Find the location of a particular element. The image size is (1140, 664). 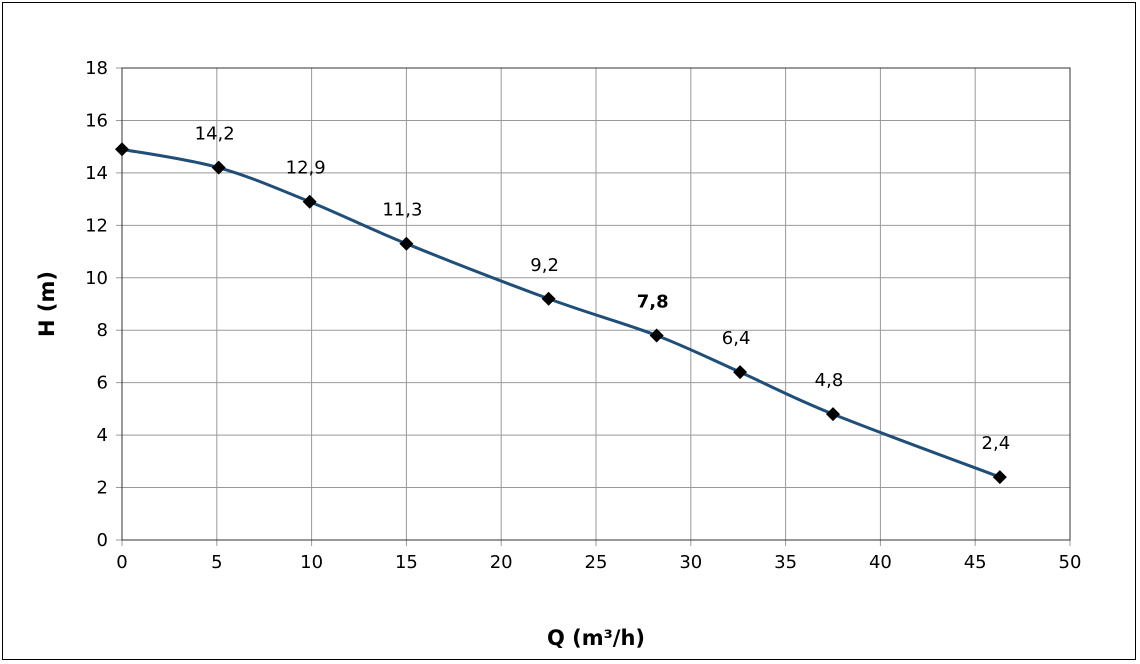

data-label: 11,3 is located at coordinates (402, 210).